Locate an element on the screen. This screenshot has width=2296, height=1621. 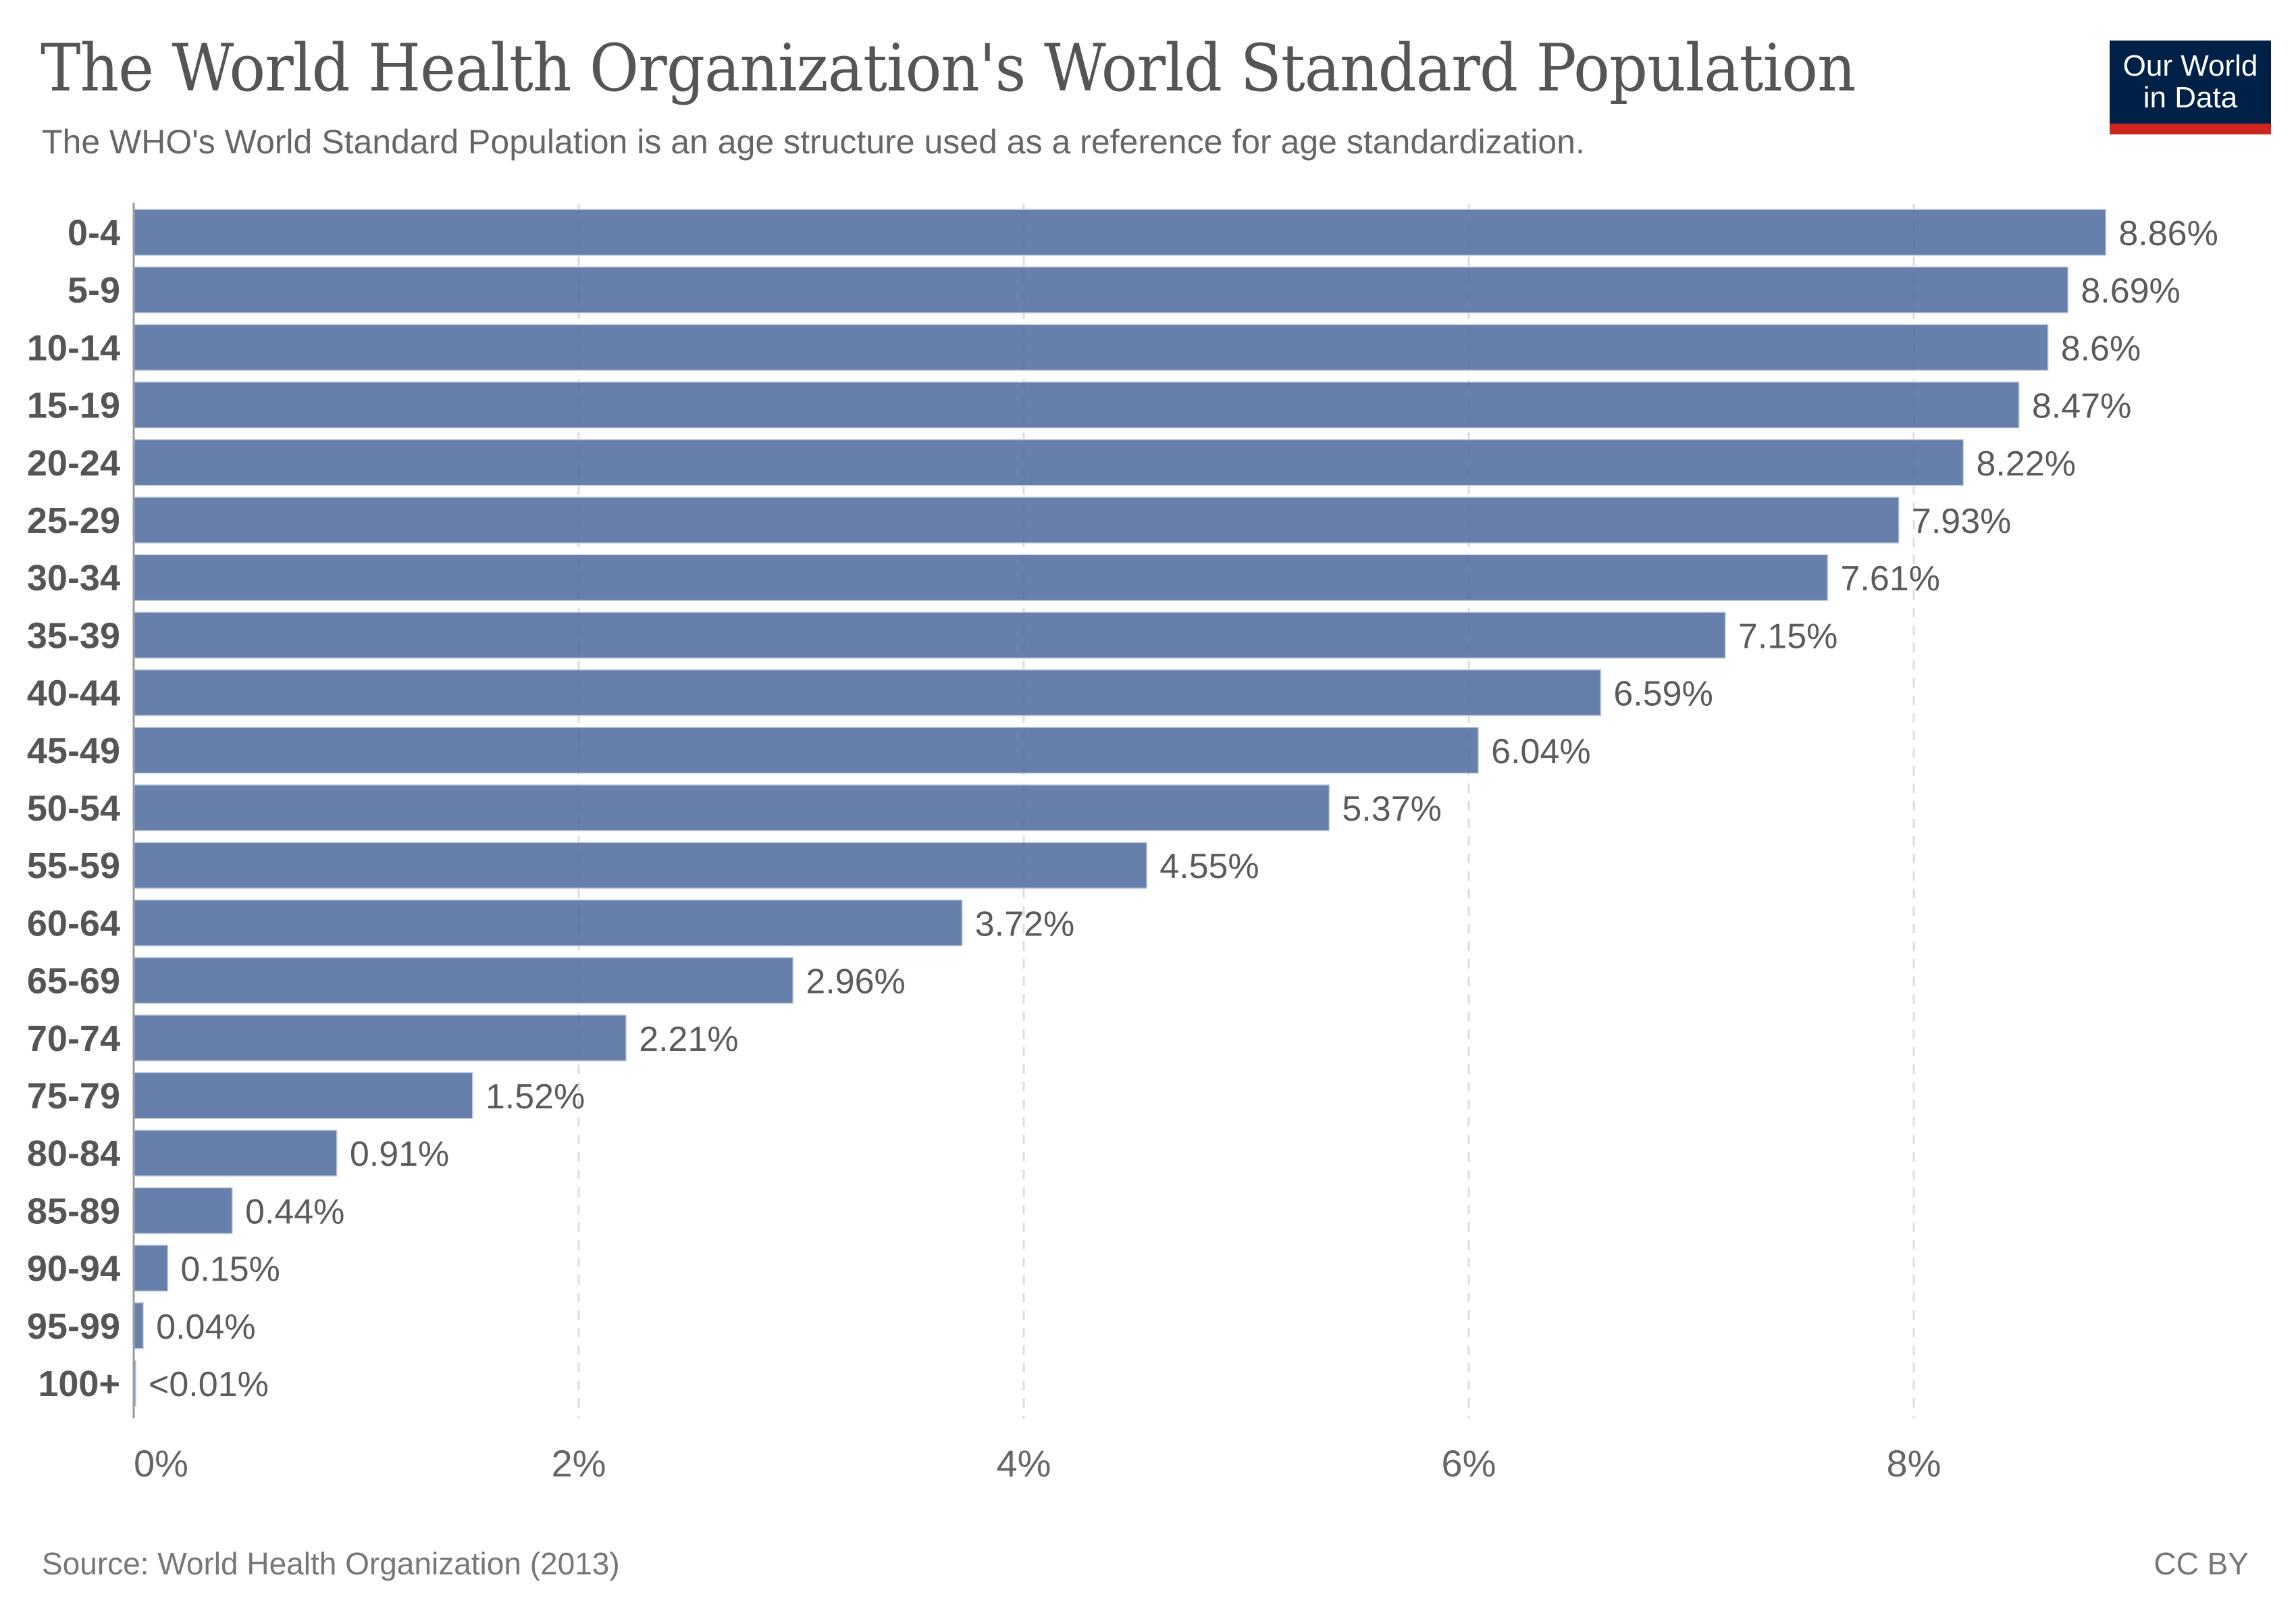
category-label: 75-79 is located at coordinates (73, 1096).